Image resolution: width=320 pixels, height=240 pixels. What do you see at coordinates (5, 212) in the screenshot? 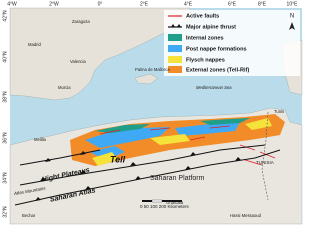
I see `lat-label: 32°N` at bounding box center [5, 212].